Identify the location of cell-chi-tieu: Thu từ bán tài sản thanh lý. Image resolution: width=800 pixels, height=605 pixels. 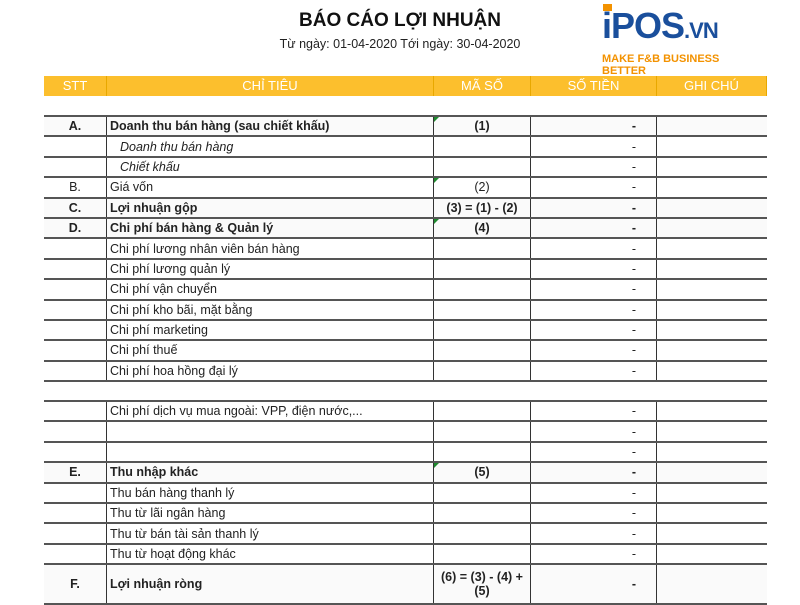
(270, 533).